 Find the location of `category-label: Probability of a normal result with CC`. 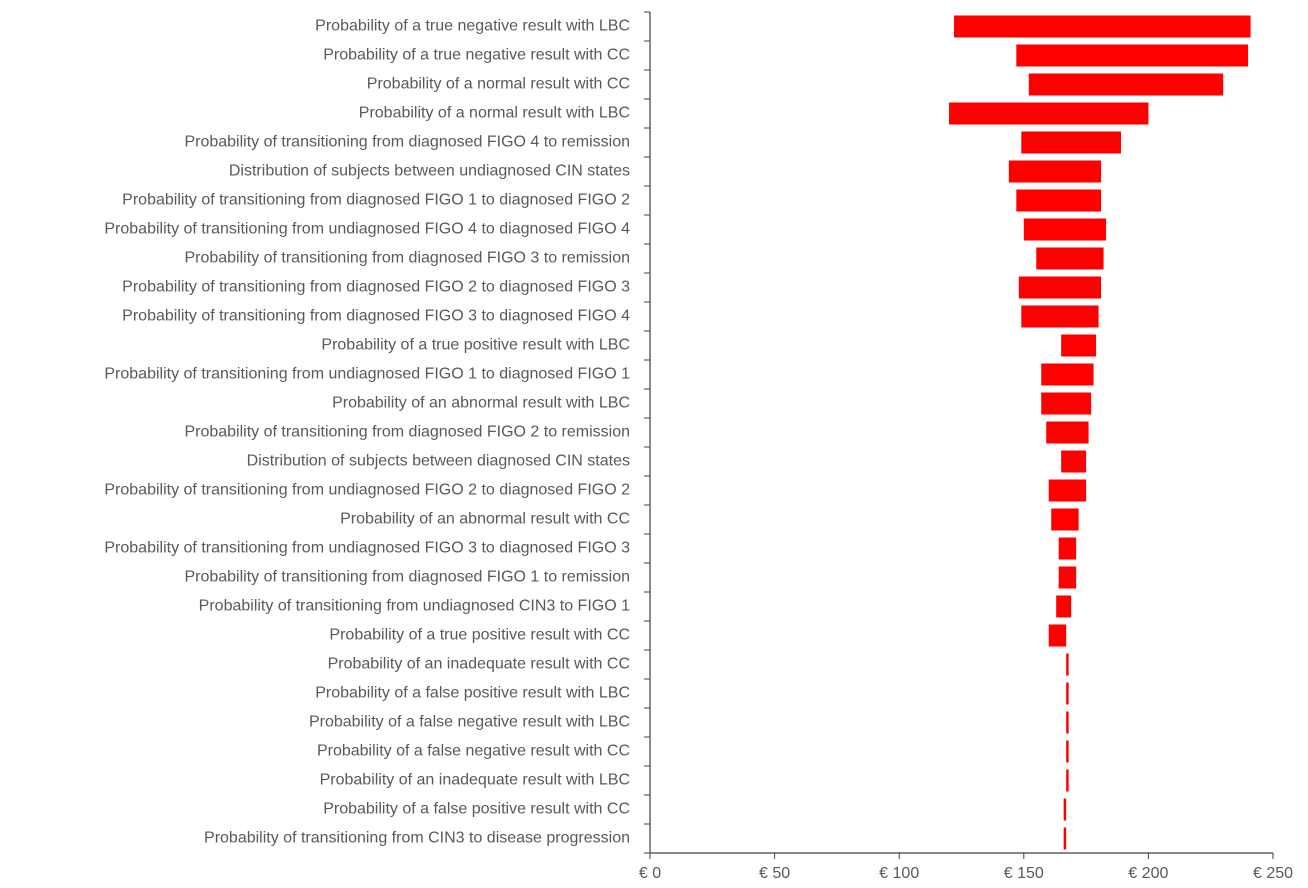

category-label: Probability of a normal result with CC is located at coordinates (498, 84).